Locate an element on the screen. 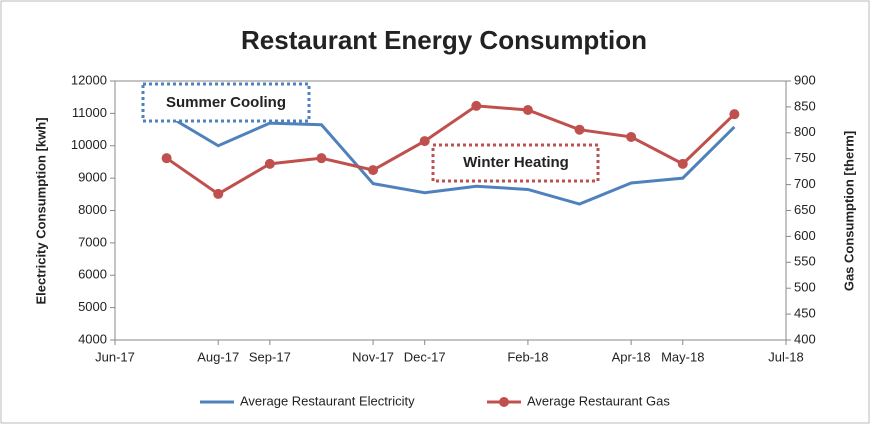 This screenshot has height=426, width=872. x-tick-label: Feb-18 is located at coordinates (527, 356).